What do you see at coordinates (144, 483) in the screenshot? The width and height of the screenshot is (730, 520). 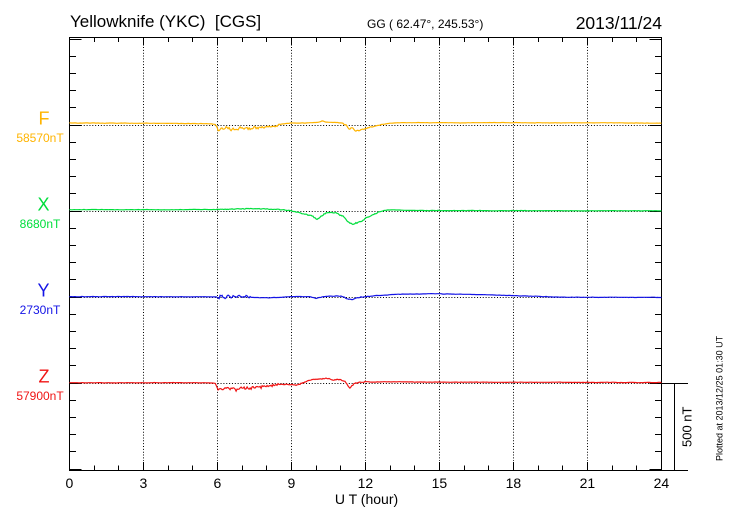 I see `svg-text: 3` at bounding box center [144, 483].